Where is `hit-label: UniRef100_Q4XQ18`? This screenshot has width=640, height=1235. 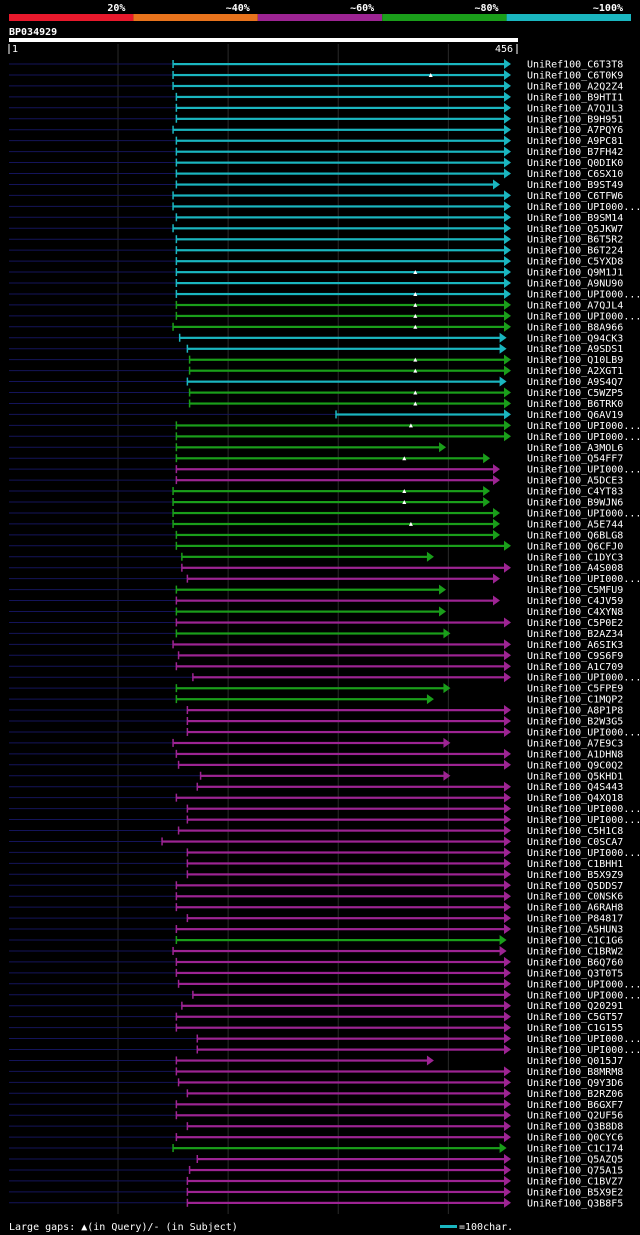 hit-label: UniRef100_Q4XQ18 is located at coordinates (575, 798).